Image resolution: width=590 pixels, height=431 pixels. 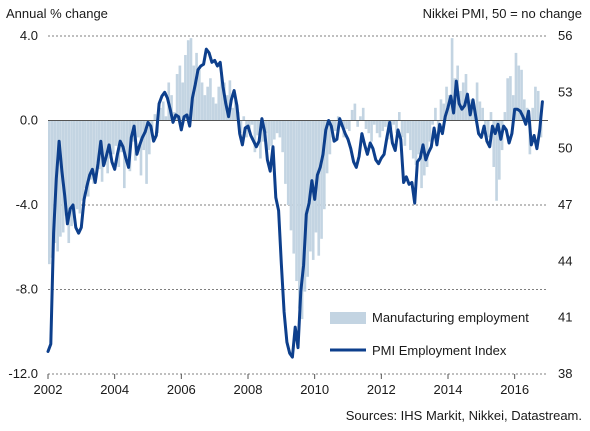 What do you see at coordinates (381, 389) in the screenshot?
I see `x-tick-label: 2012` at bounding box center [381, 389].